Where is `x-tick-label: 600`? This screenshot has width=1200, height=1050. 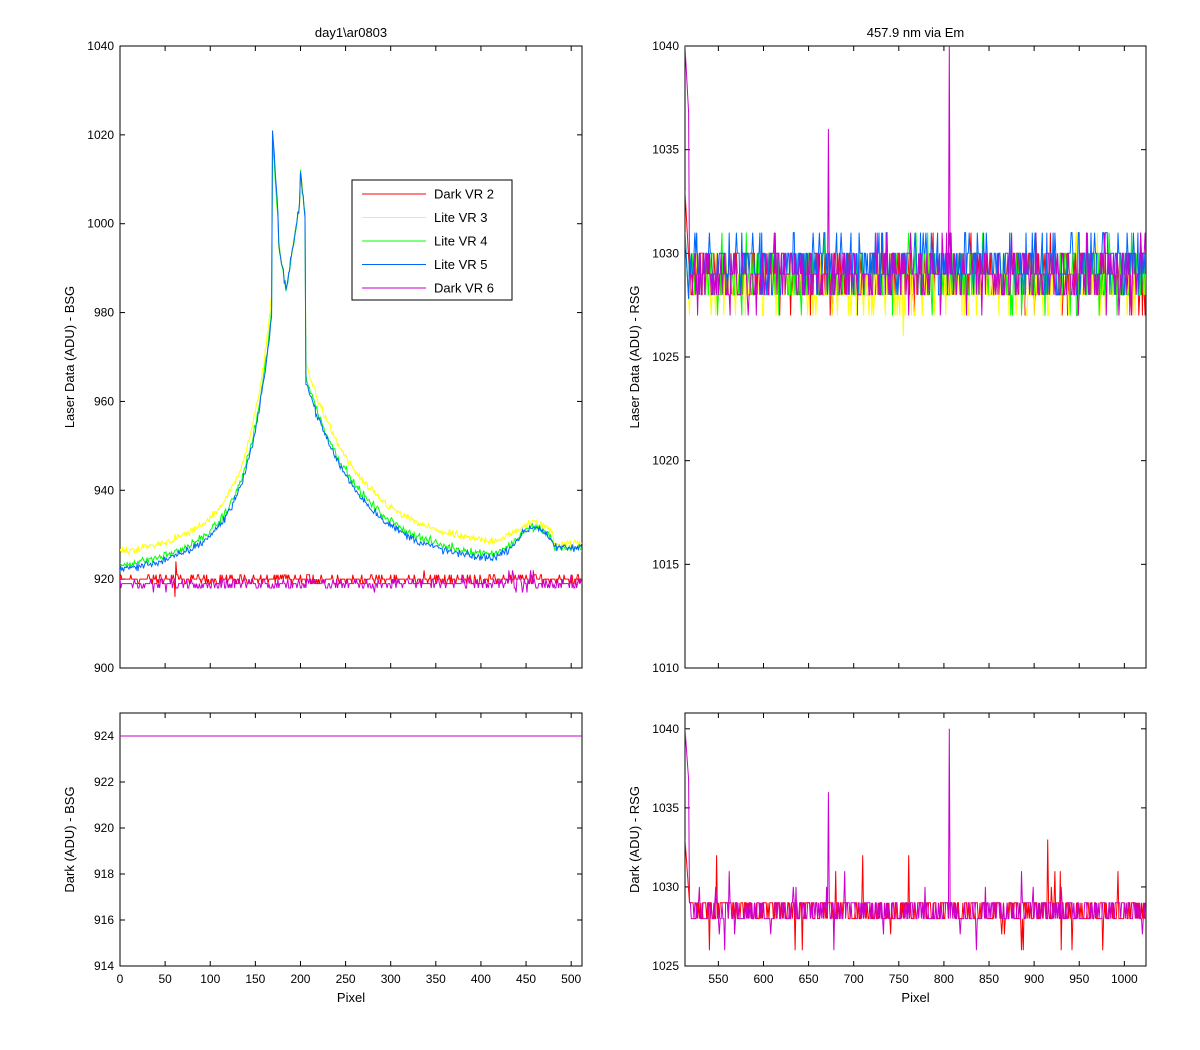 x-tick-label: 600 is located at coordinates (763, 979).